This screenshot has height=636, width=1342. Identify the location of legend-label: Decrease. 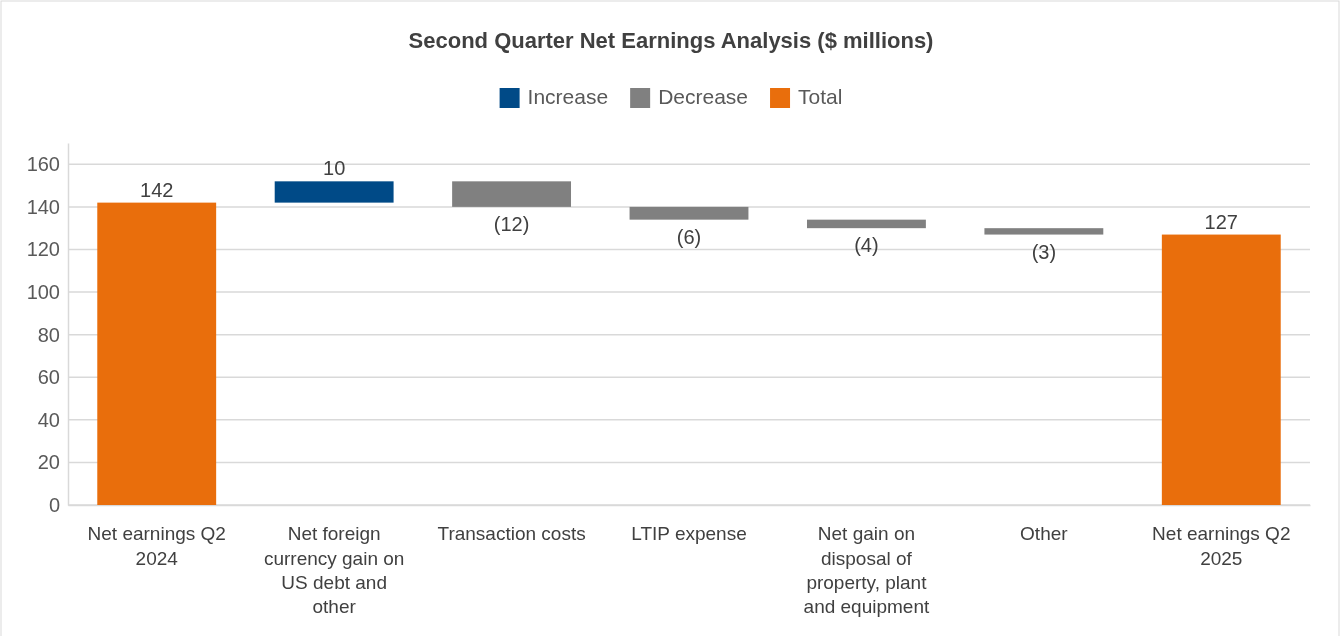
(703, 96).